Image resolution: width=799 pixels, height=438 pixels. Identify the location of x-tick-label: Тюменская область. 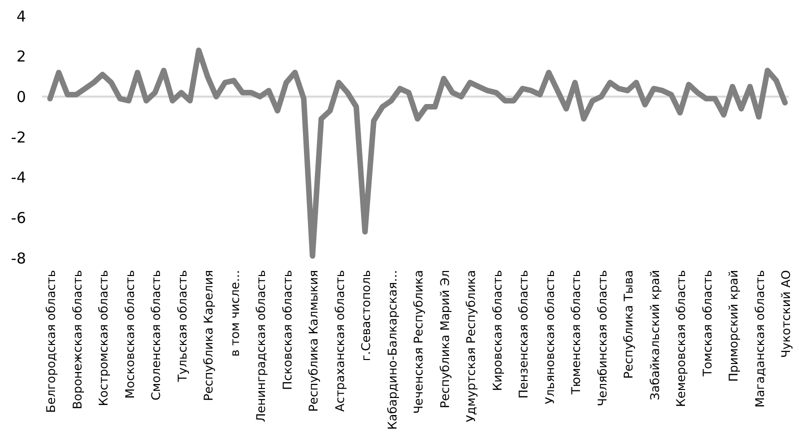
(576, 333).